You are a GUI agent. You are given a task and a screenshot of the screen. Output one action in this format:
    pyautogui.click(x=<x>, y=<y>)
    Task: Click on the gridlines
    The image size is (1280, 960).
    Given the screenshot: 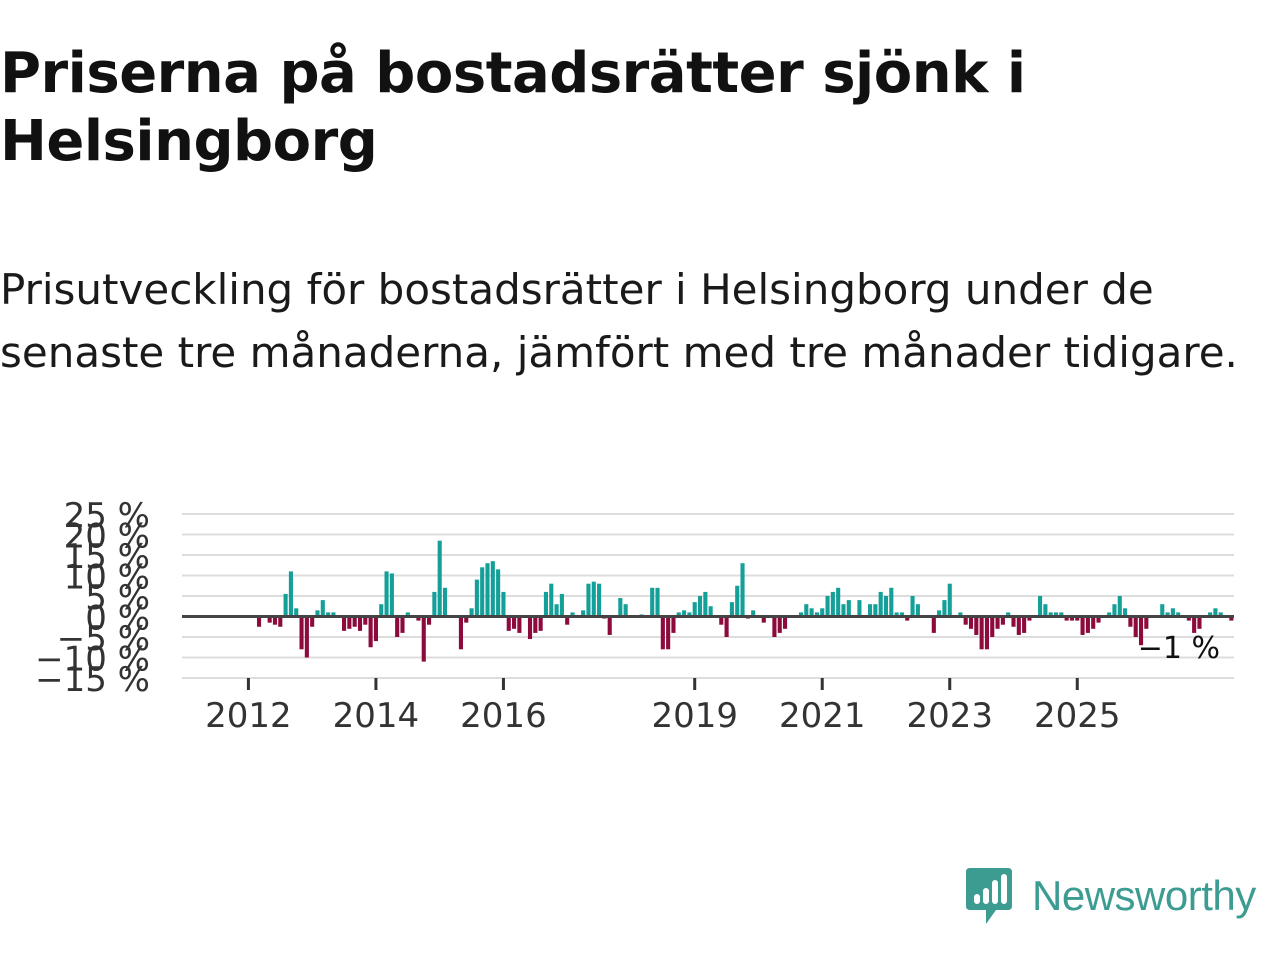 What is the action you would take?
    pyautogui.click(x=708, y=596)
    